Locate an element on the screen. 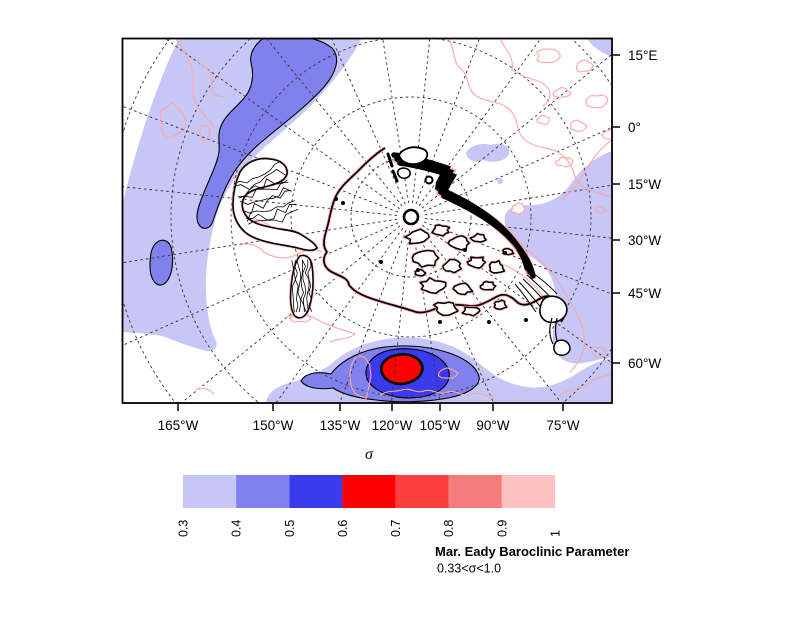 The width and height of the screenshot is (792, 617). colorbar-tick-label: 0.3 is located at coordinates (184, 528).